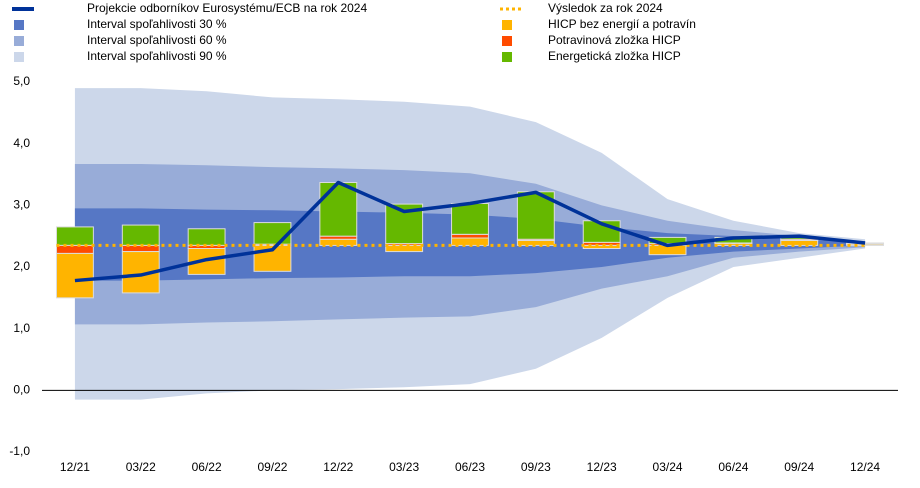  I want to click on x-tick-label: 06/22, so click(207, 467).